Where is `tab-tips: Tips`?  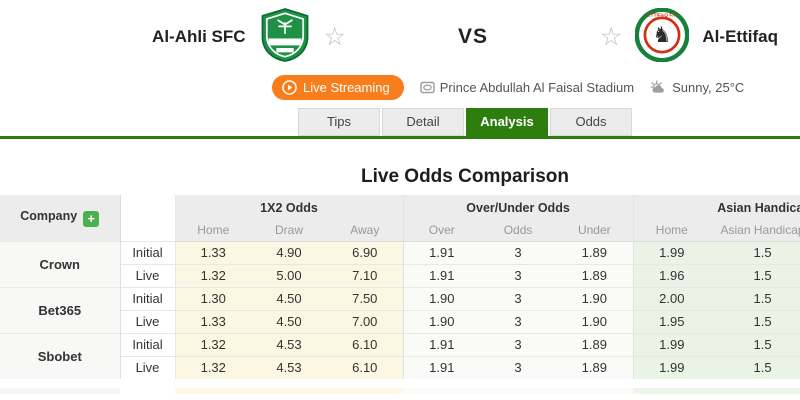
tab-tips: Tips is located at coordinates (339, 122).